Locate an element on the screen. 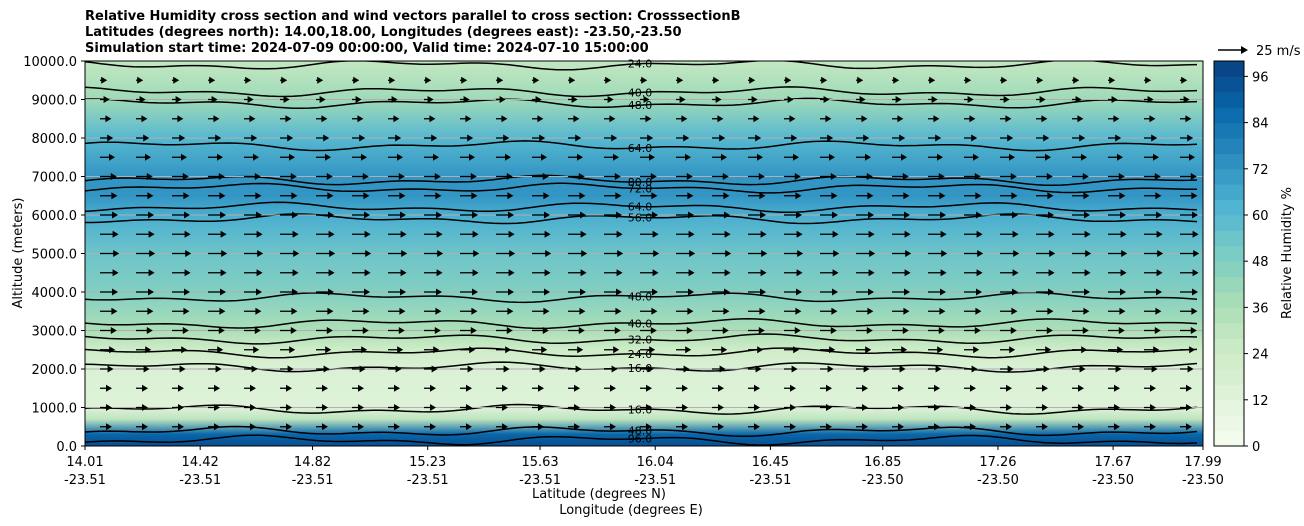  contour-label: 64.0 is located at coordinates (640, 148).